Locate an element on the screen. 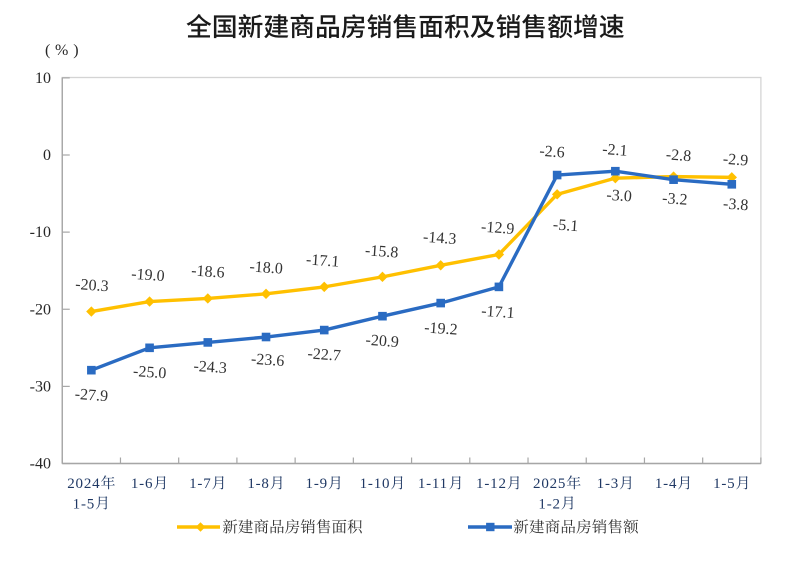  svg-text: -5.1 is located at coordinates (565, 225).